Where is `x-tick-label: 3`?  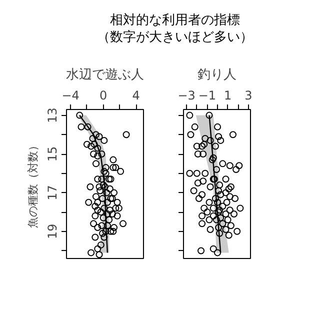 x-tick-label: 3 is located at coordinates (248, 95).